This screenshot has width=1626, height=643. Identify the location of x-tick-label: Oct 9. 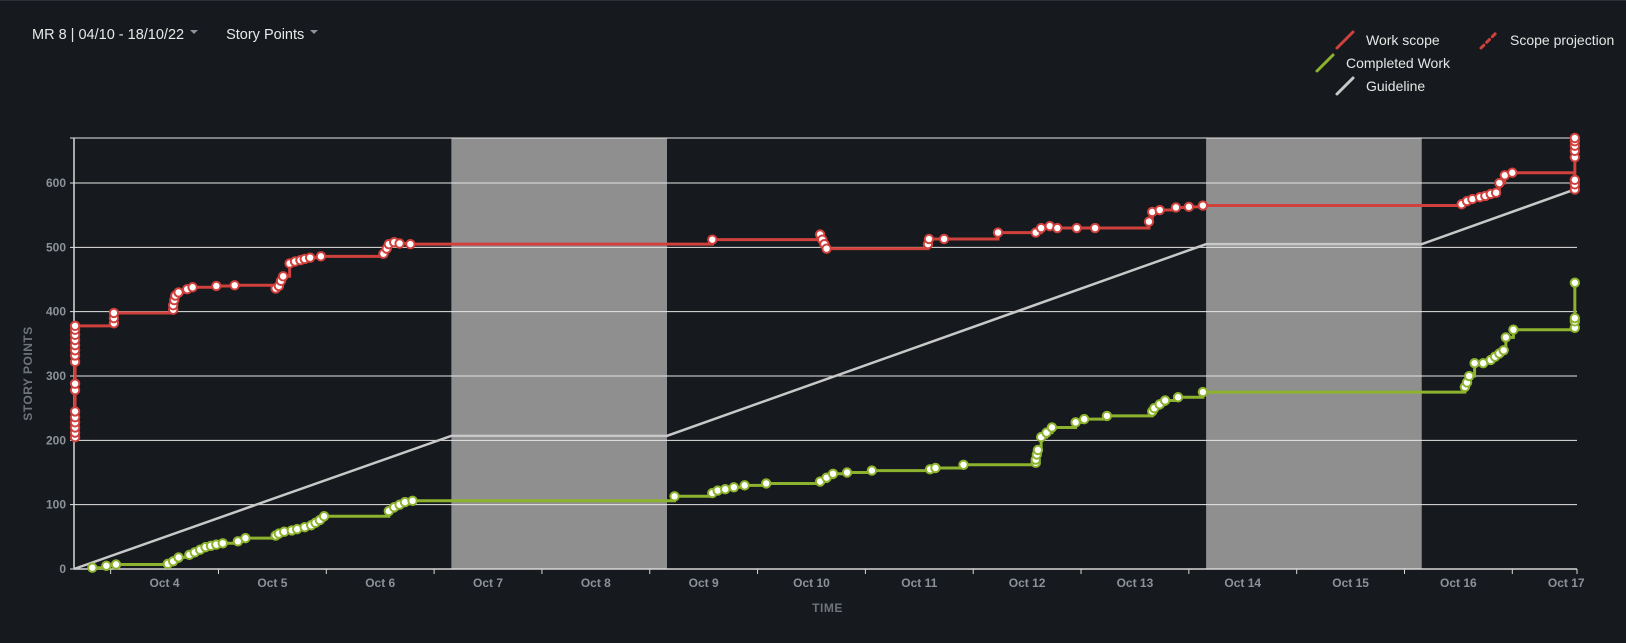
(704, 583).